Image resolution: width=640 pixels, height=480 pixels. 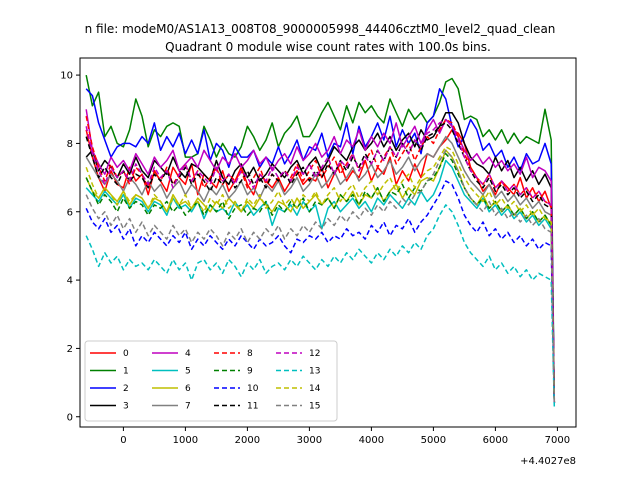 I want to click on legend-label-12: 12, so click(x=314, y=354).